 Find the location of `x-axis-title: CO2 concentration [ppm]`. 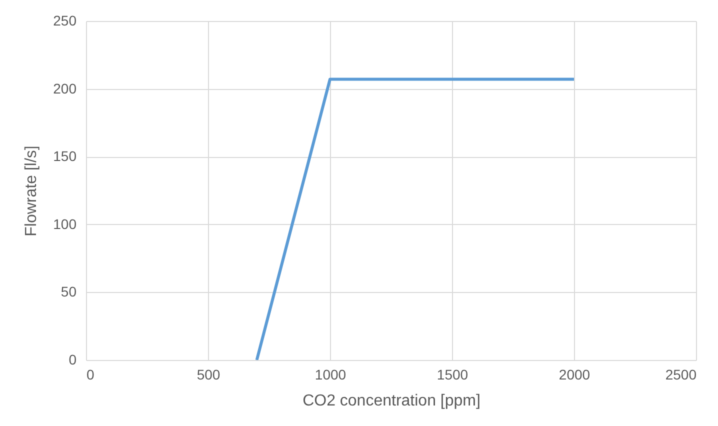

x-axis-title: CO2 concentration [ppm] is located at coordinates (391, 401).